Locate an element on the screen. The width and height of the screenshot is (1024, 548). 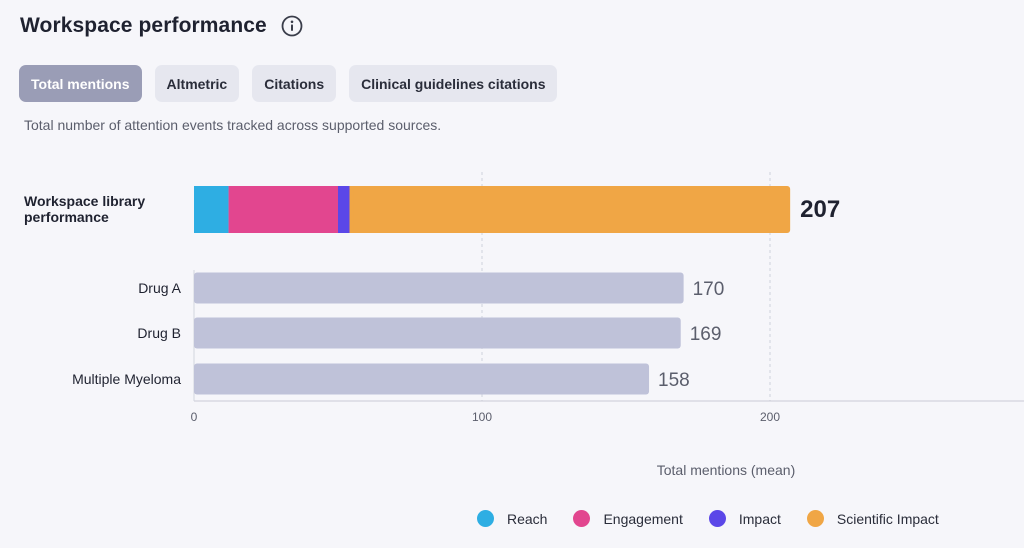
legend-swatch-scientific-impact is located at coordinates (815, 518).